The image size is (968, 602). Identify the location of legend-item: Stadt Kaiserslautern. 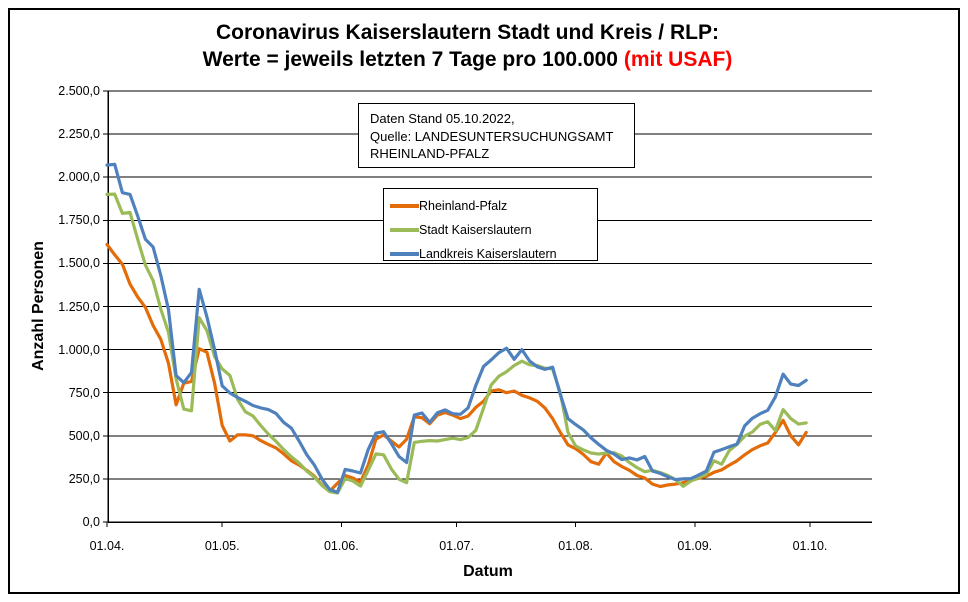
(493, 230).